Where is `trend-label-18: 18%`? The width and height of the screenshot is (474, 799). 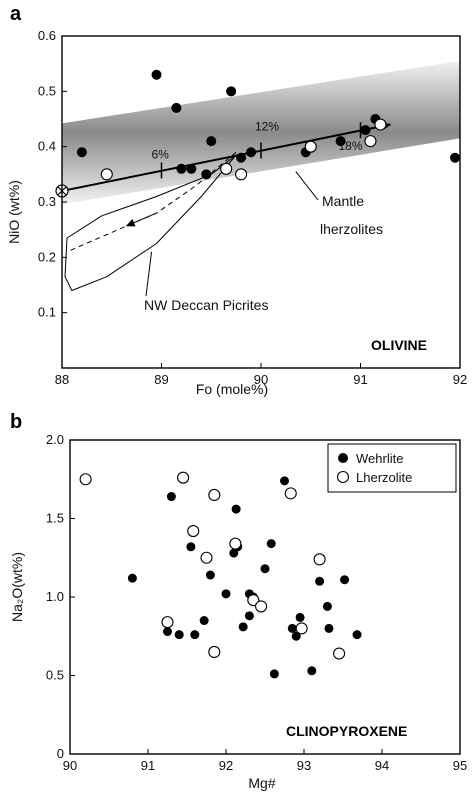
trend-label-18: 18% is located at coordinates (351, 146).